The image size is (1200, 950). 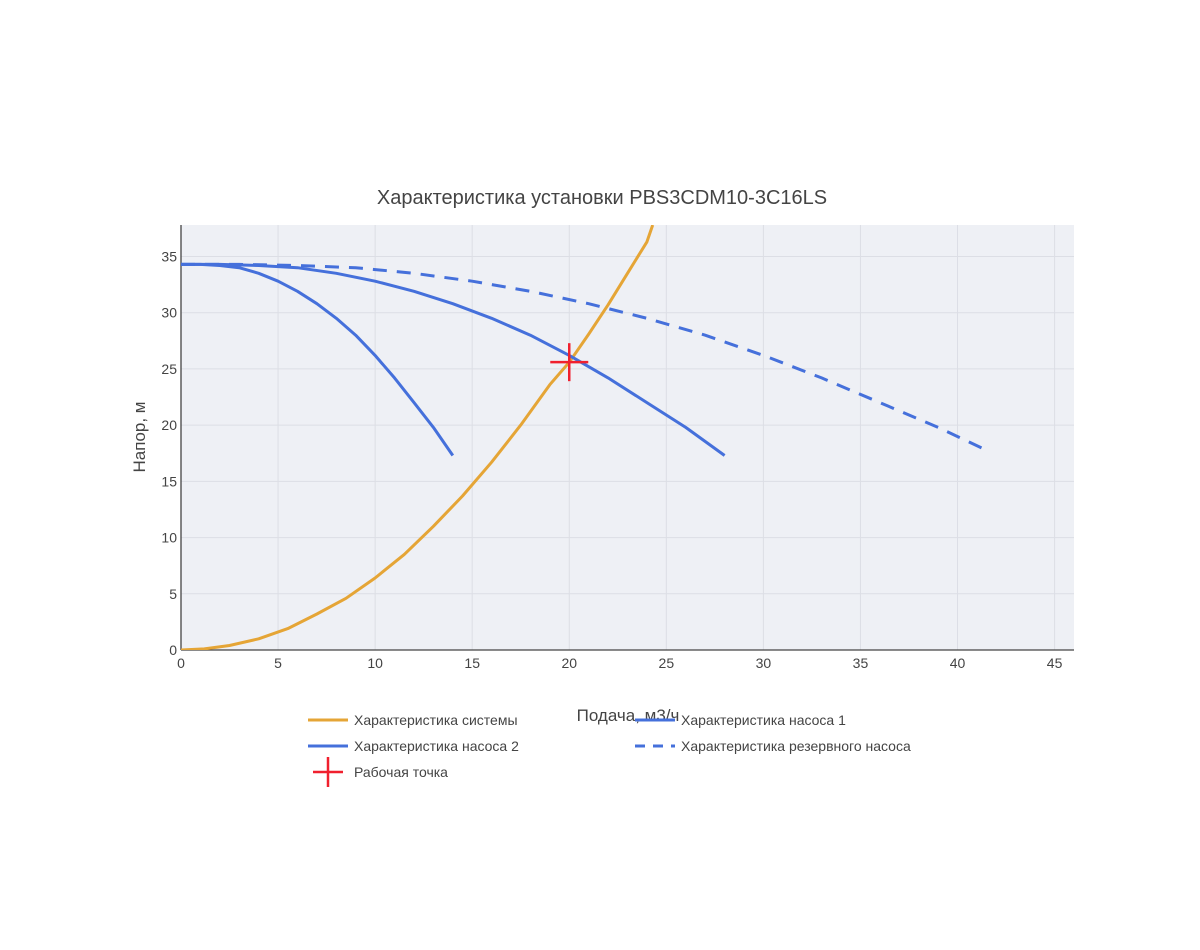 What do you see at coordinates (1055, 663) in the screenshot?
I see `x-tick-label: 45` at bounding box center [1055, 663].